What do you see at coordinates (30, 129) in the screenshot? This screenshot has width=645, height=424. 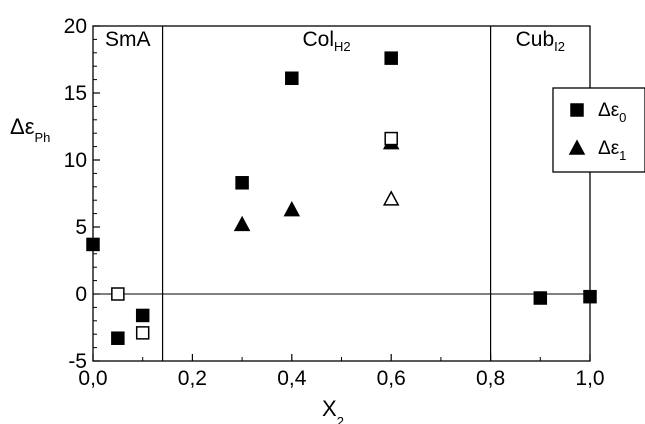 I see `y-axis-label: ΔεPh` at bounding box center [30, 129].